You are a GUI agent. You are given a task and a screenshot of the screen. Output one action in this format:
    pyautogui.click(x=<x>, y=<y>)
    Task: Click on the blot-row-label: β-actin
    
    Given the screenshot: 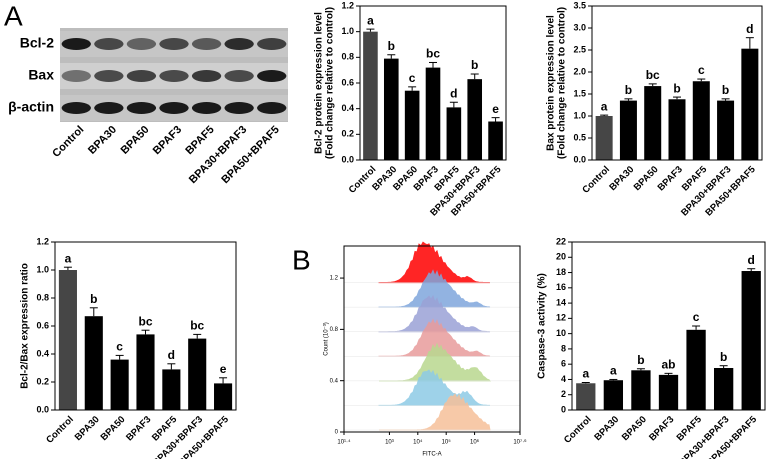 What is the action you would take?
    pyautogui.click(x=31, y=107)
    